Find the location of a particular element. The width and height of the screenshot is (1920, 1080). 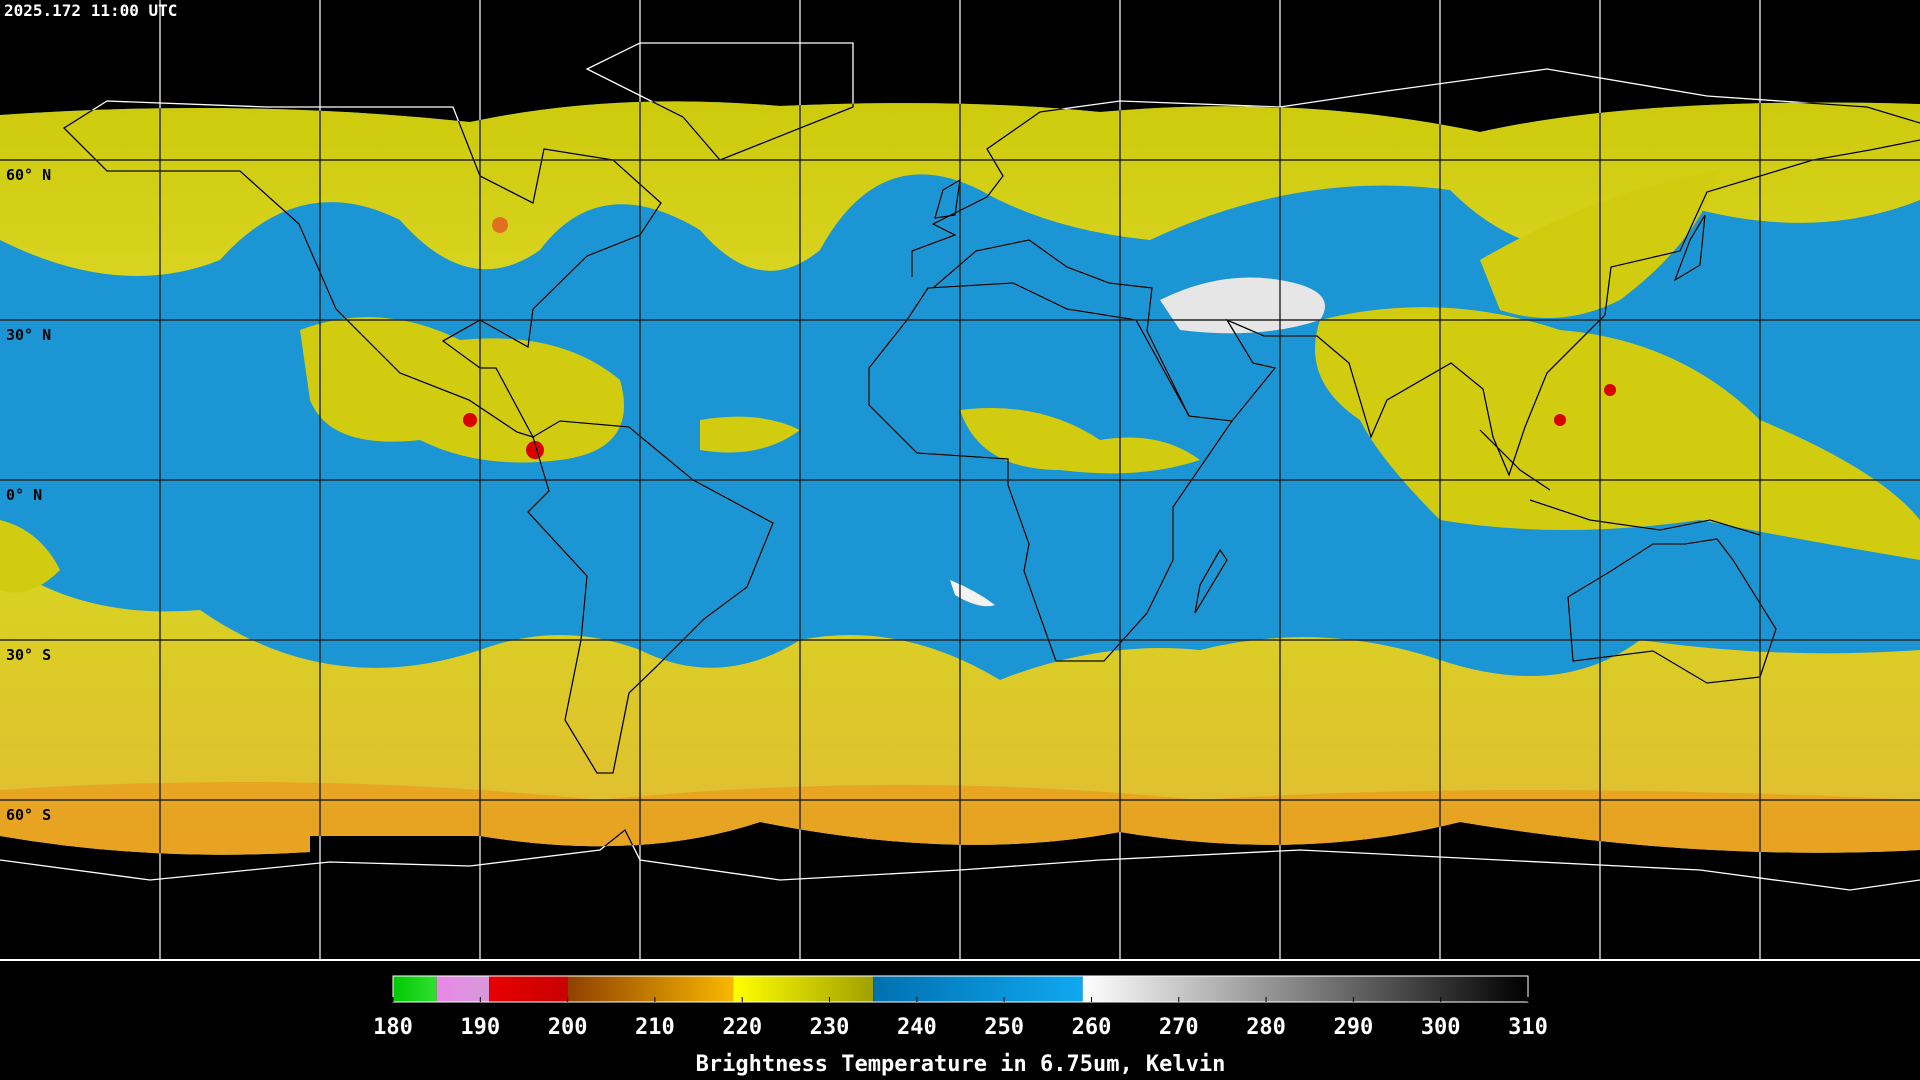

colorbar-tick-label: 300 is located at coordinates (1441, 1027).